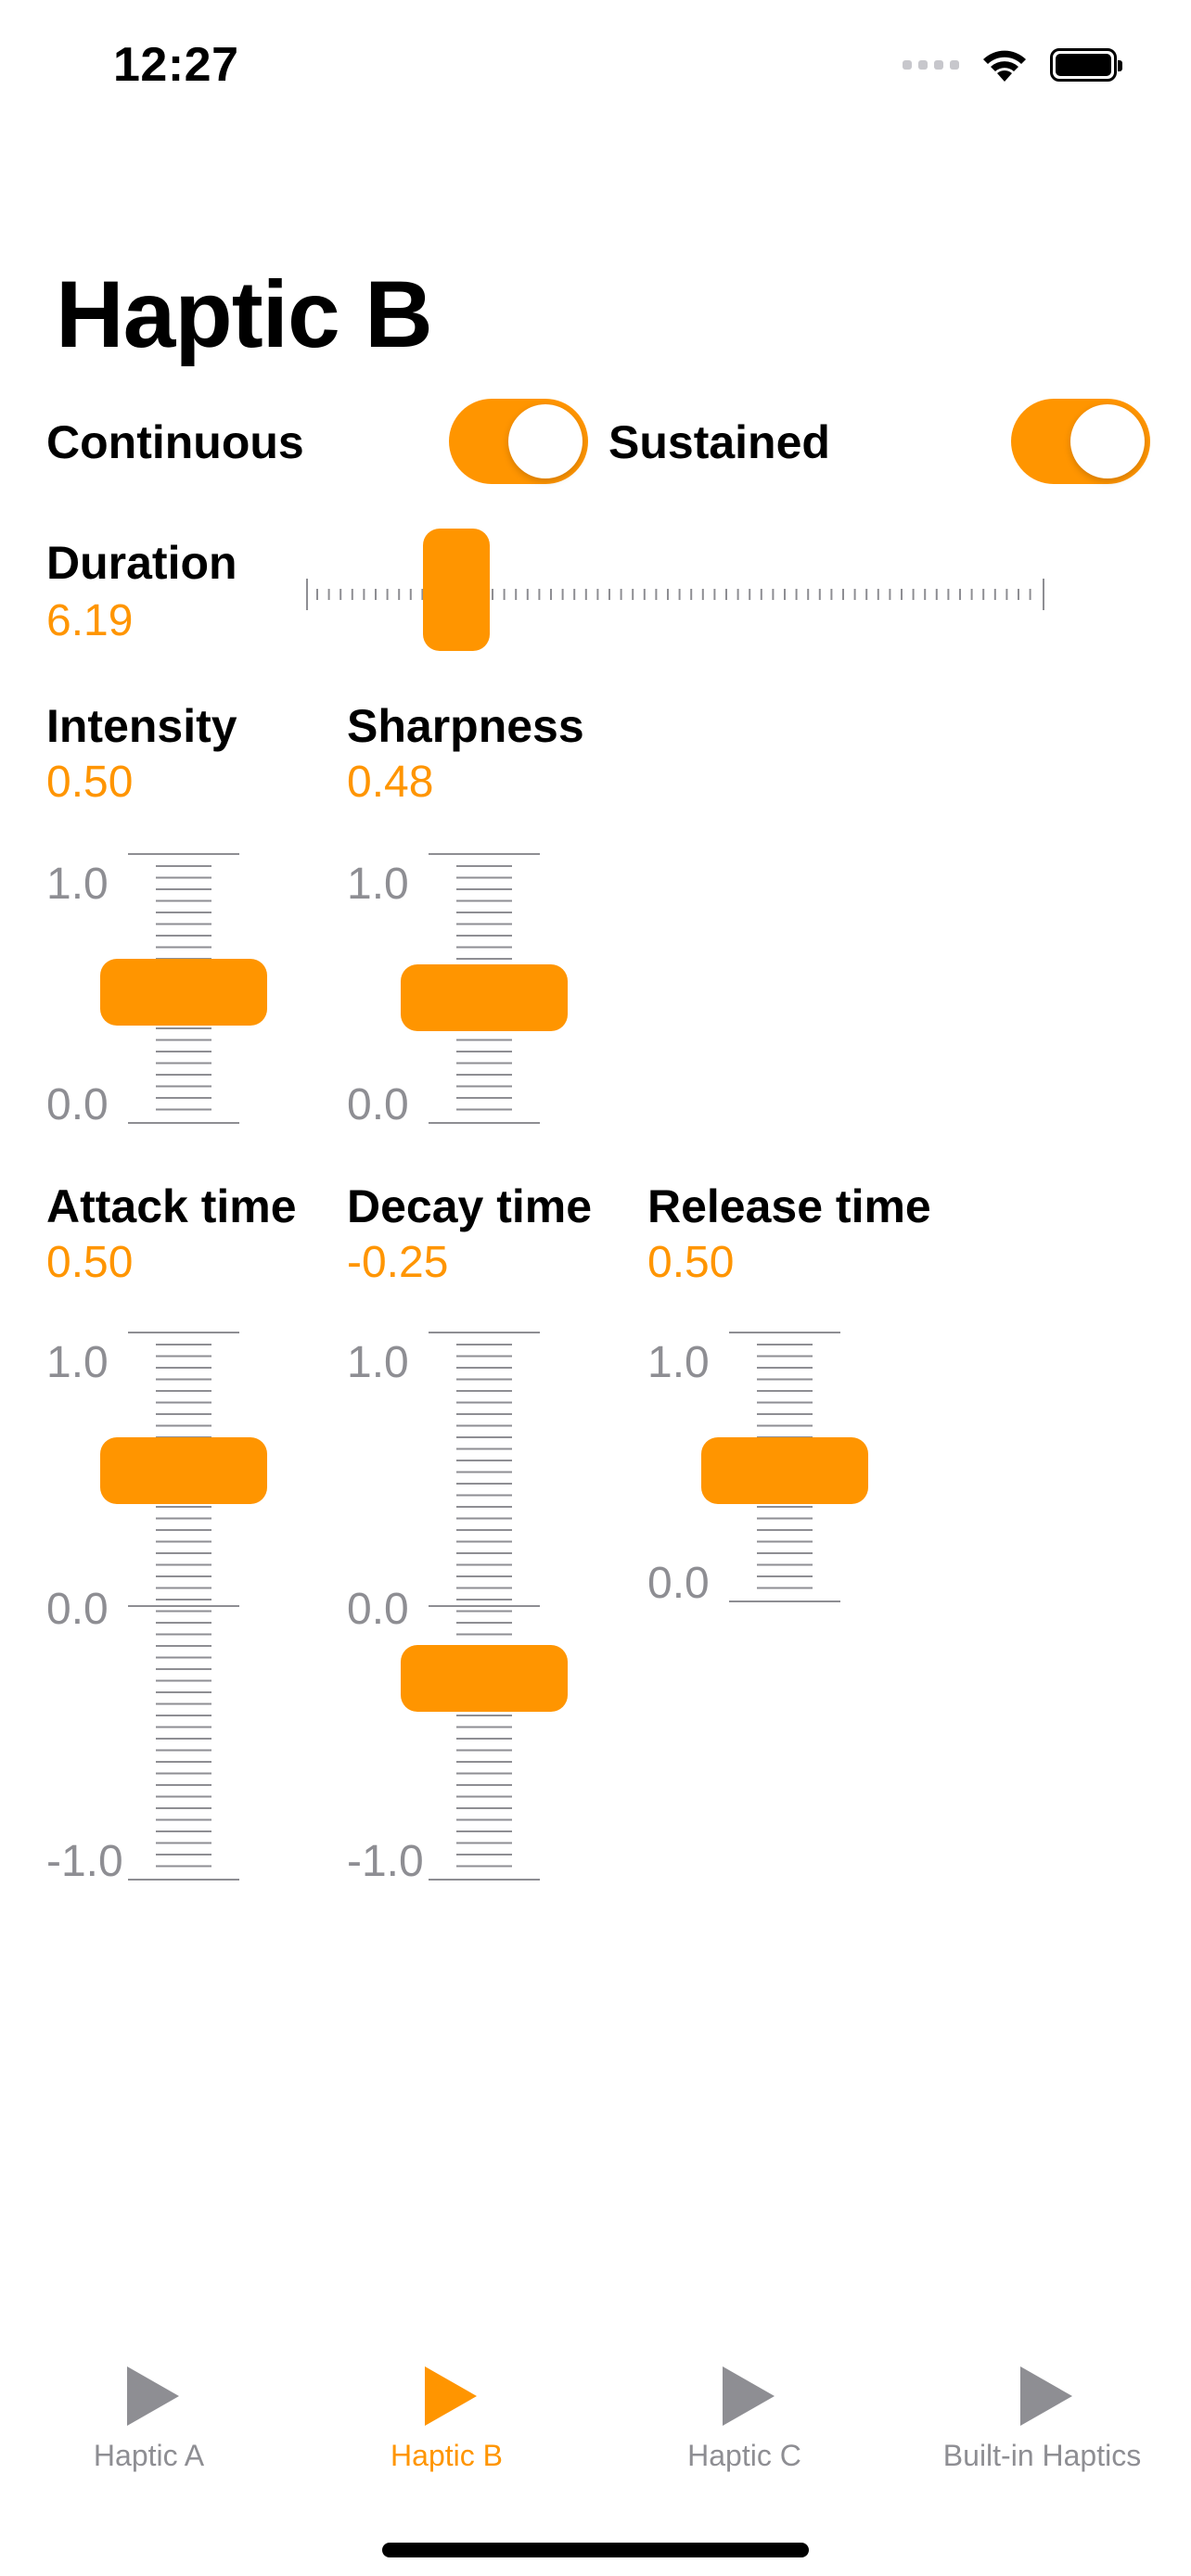  I want to click on tab-haptic-b: Haptic B, so click(447, 2411).